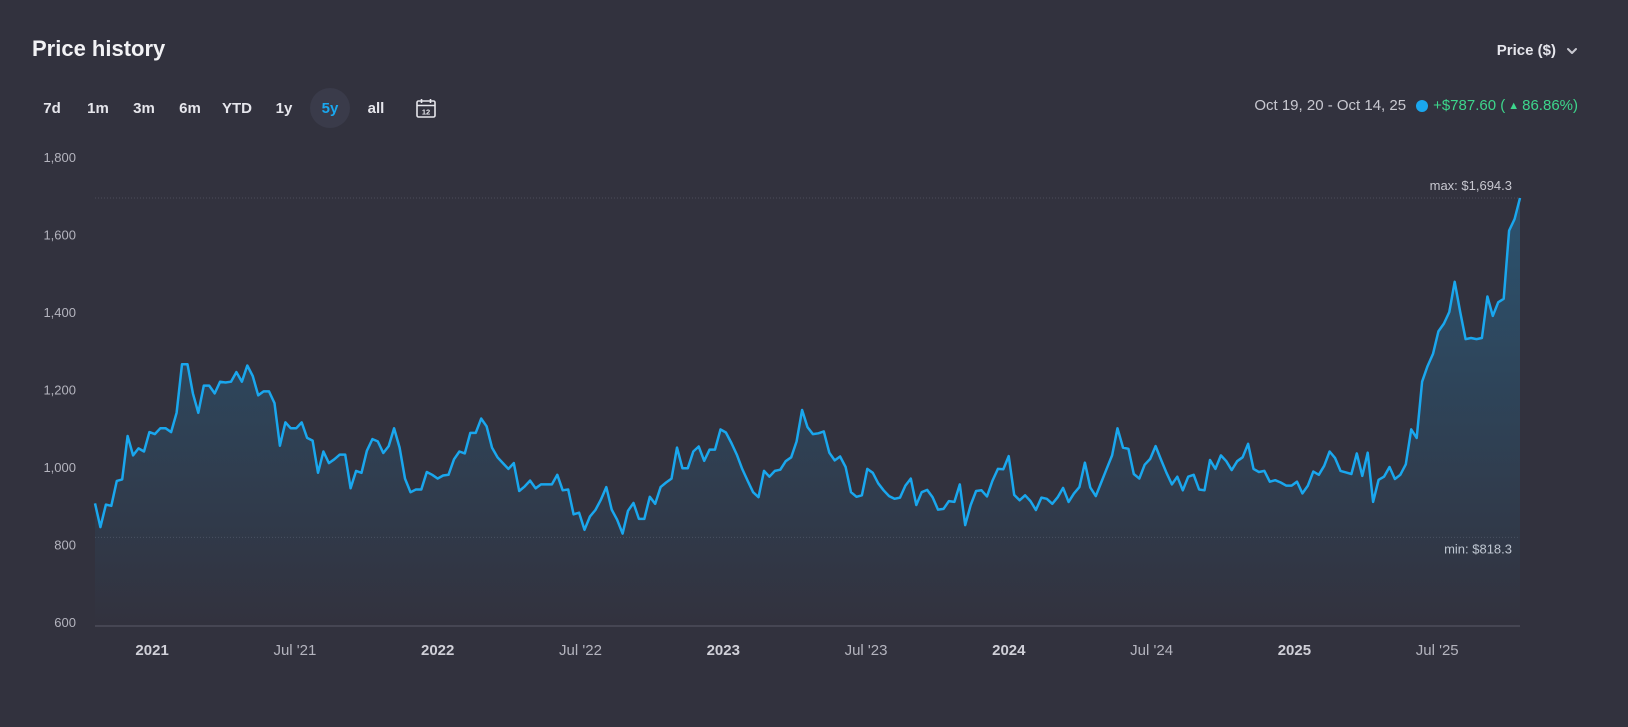  What do you see at coordinates (151, 650) in the screenshot?
I see `x-tick-label: 2021` at bounding box center [151, 650].